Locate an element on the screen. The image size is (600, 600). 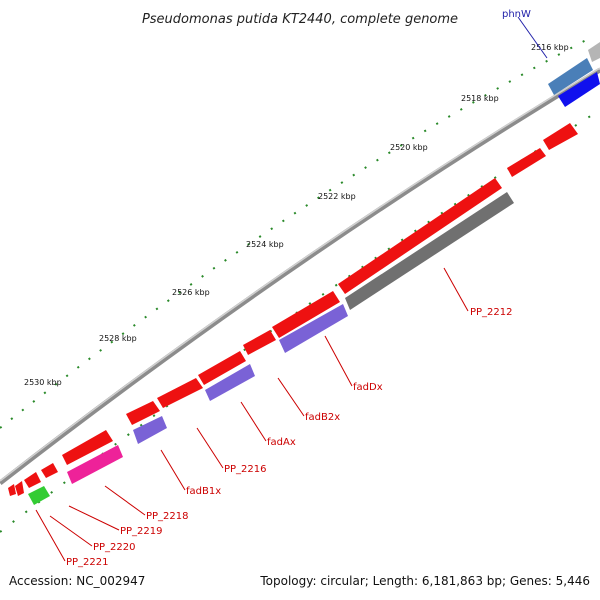
gene-label-pp2218: PP_2218 is located at coordinates (167, 516).